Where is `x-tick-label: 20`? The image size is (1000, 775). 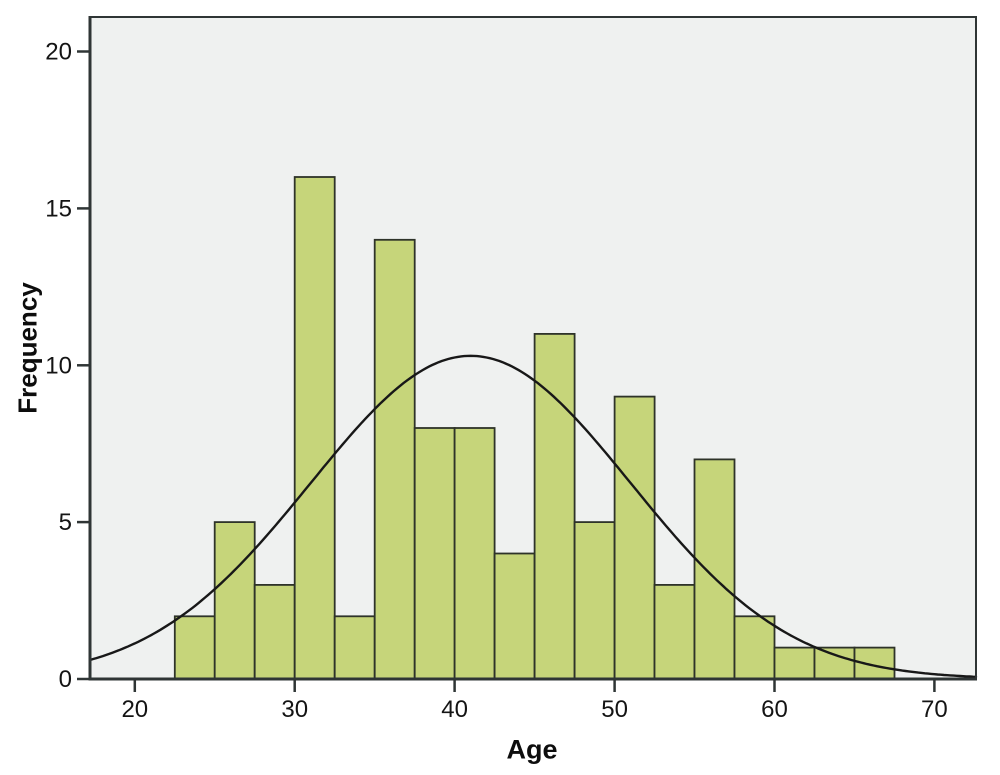 x-tick-label: 20 is located at coordinates (134, 709).